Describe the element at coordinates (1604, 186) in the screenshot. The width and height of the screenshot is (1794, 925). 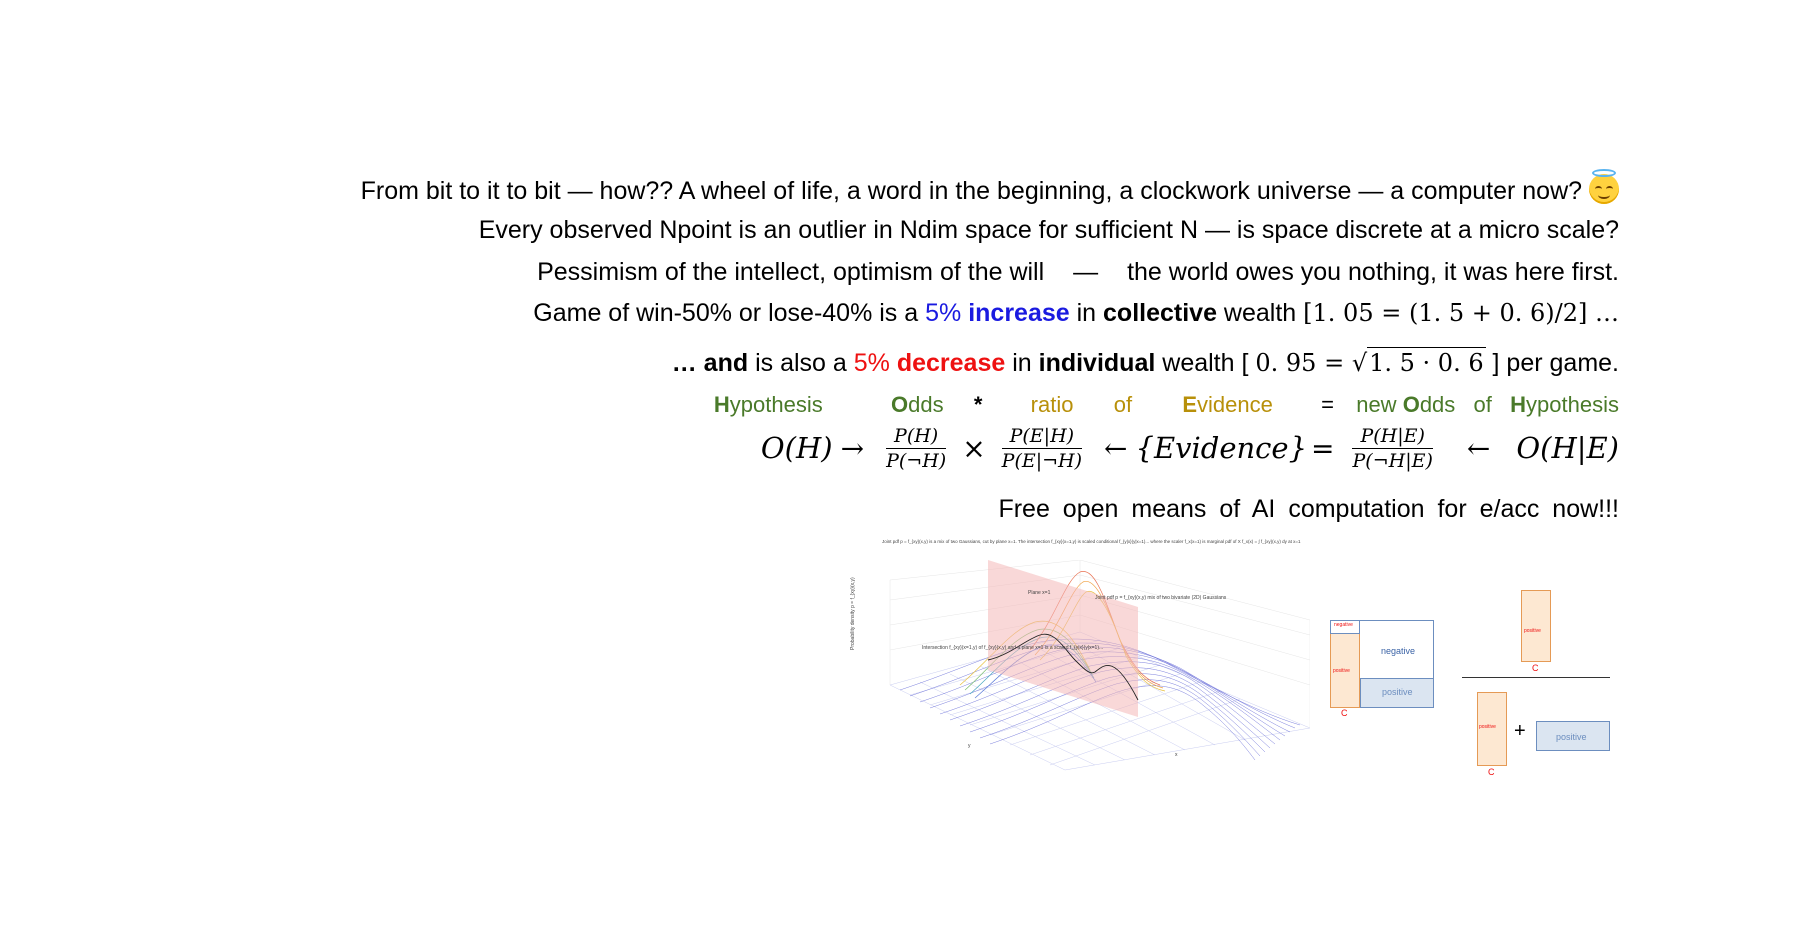
I see `smiling-face-with-halo-icon` at that location.